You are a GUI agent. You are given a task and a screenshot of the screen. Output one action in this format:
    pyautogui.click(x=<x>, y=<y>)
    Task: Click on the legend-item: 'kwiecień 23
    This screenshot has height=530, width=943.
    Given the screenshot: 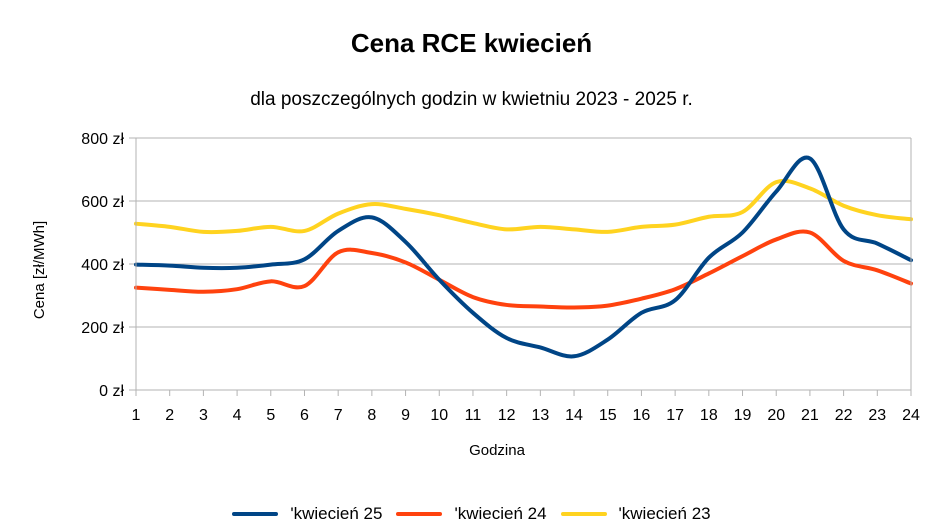 What is the action you would take?
    pyautogui.click(x=635, y=514)
    